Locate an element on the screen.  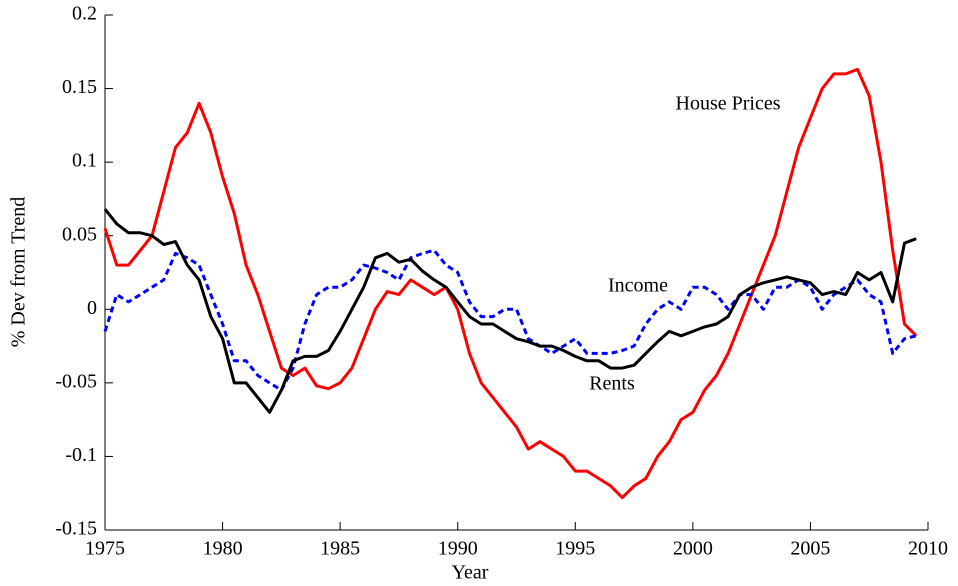
x-tick-label: 1975 is located at coordinates (105, 549).